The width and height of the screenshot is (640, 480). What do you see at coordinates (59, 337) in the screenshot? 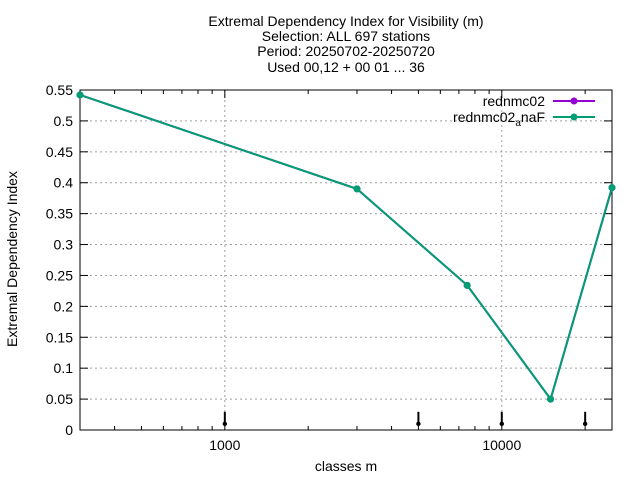
I see `y-tick-label: 0.15` at bounding box center [59, 337].